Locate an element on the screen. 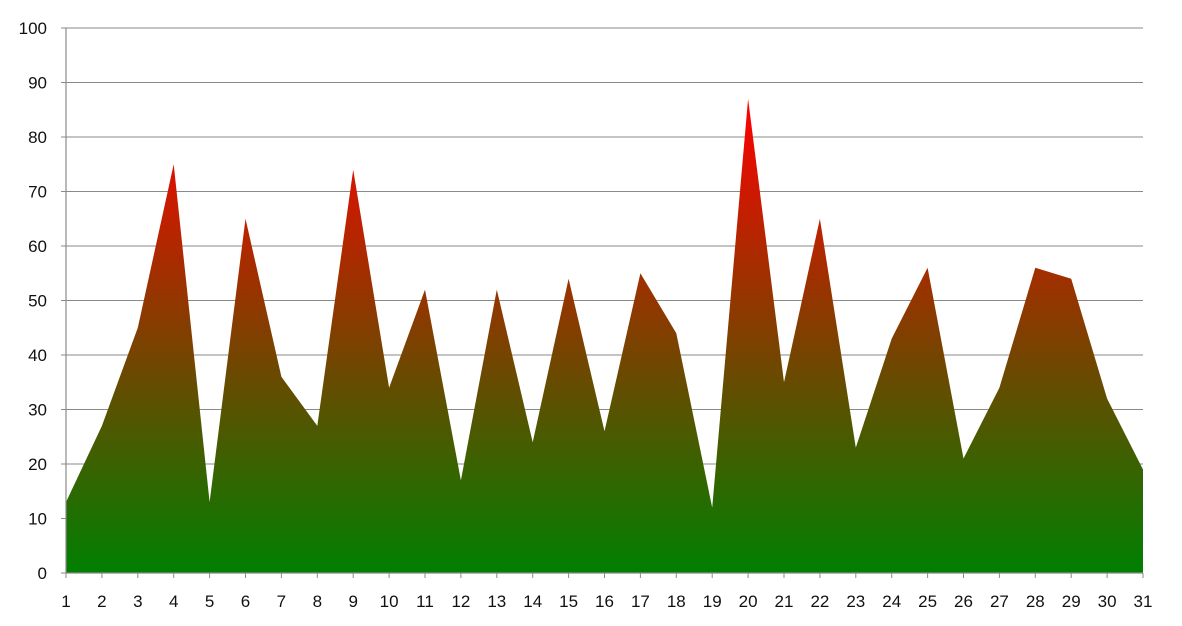 This screenshot has height=626, width=1182. x-tick-label-21: 21 is located at coordinates (784, 601).